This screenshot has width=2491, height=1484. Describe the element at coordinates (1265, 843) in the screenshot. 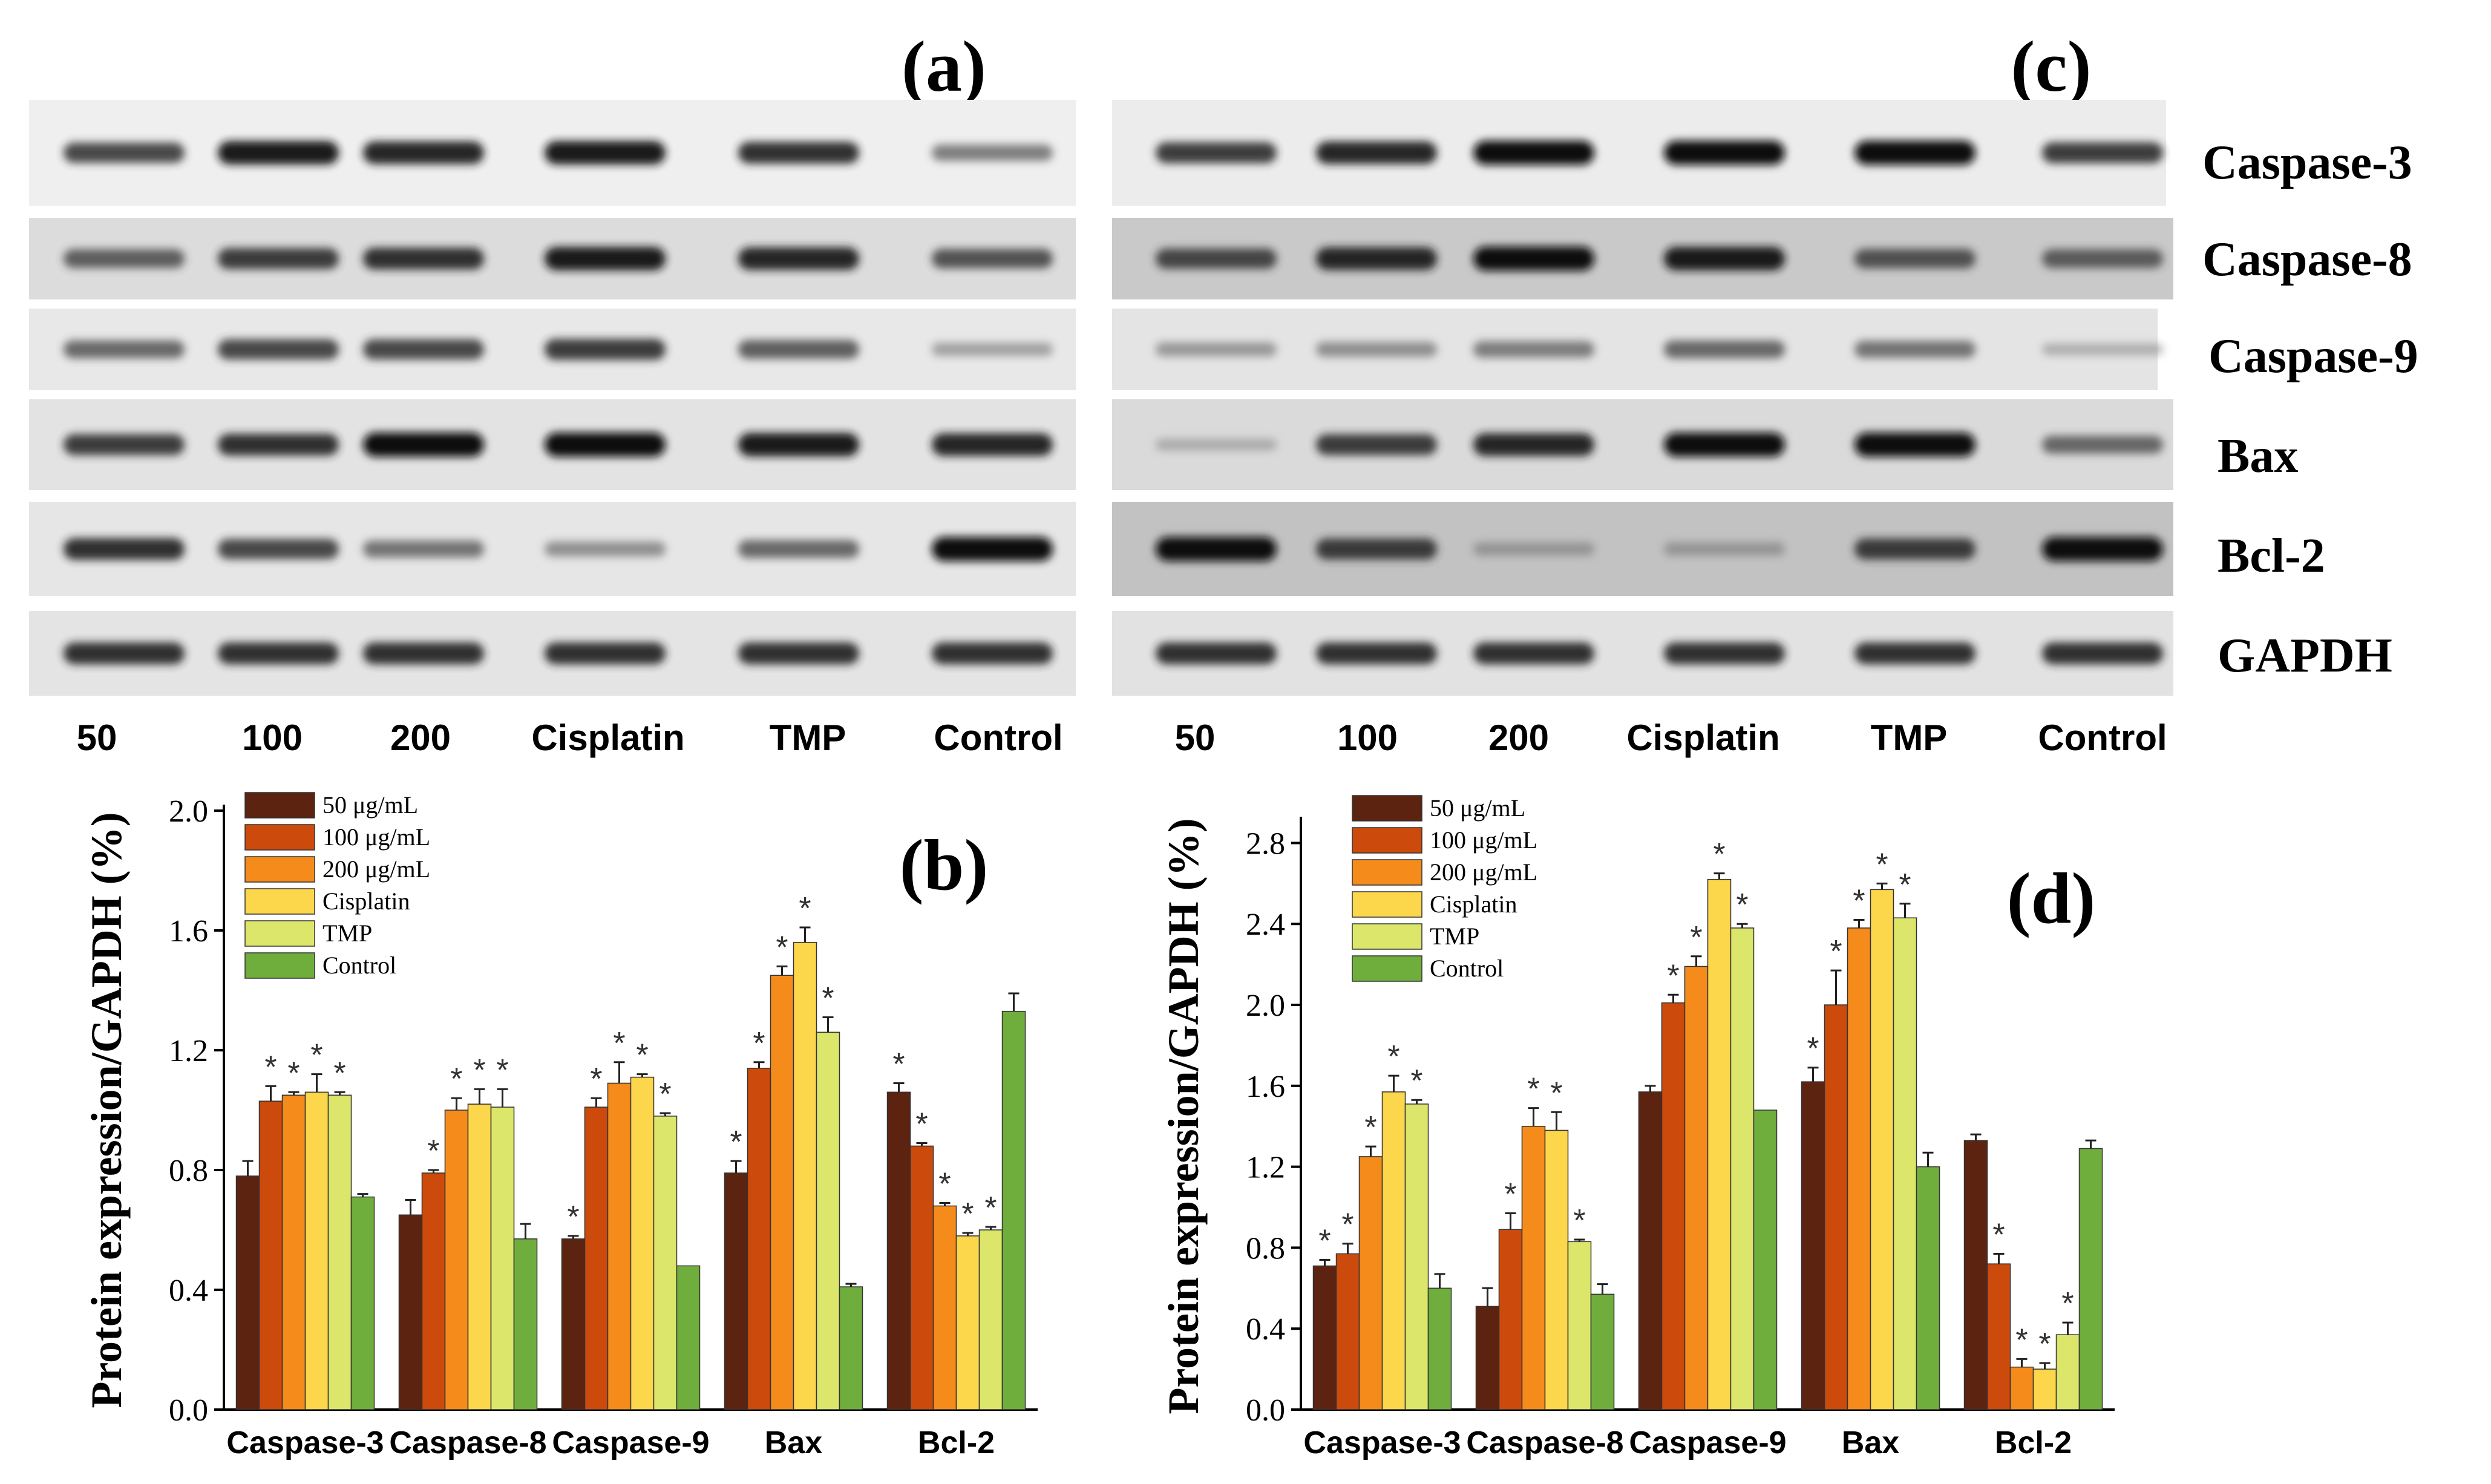

I see `y-tick-label: 2.8` at that location.